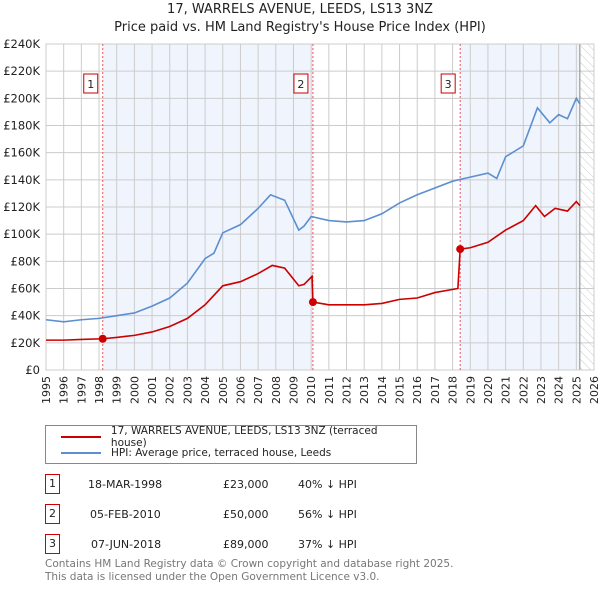 The image size is (600, 590). Describe the element at coordinates (81, 390) in the screenshot. I see `x-tick-label: 1997` at that location.